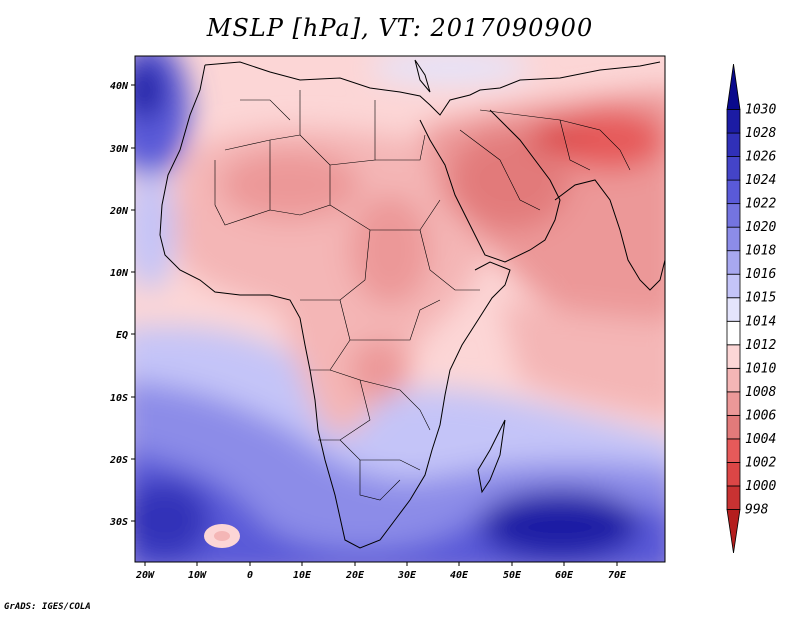 Image resolution: width=800 pixels, height=618 pixels. What do you see at coordinates (760, 321) in the screenshot?
I see `colorbar-label: 1014` at bounding box center [760, 321].